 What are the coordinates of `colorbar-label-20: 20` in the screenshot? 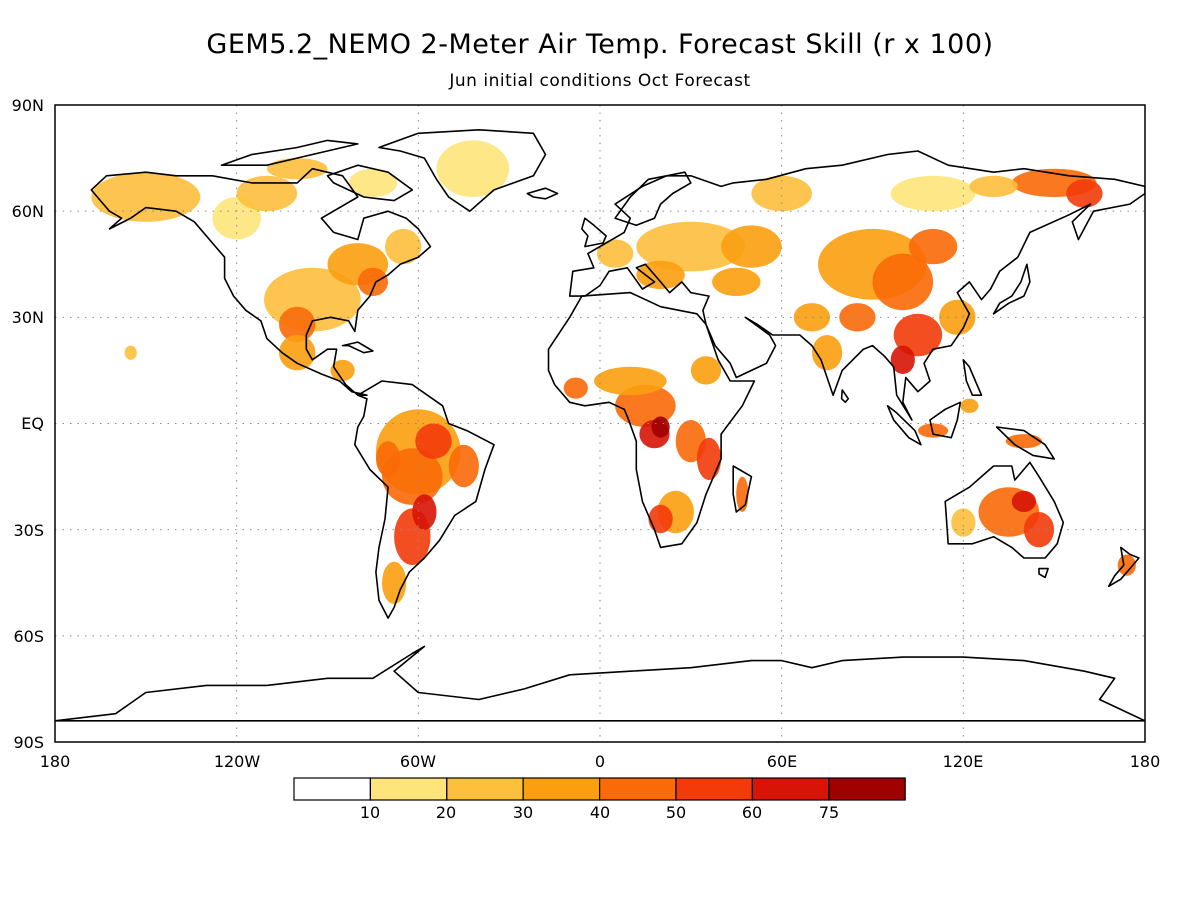 It's located at (446, 812).